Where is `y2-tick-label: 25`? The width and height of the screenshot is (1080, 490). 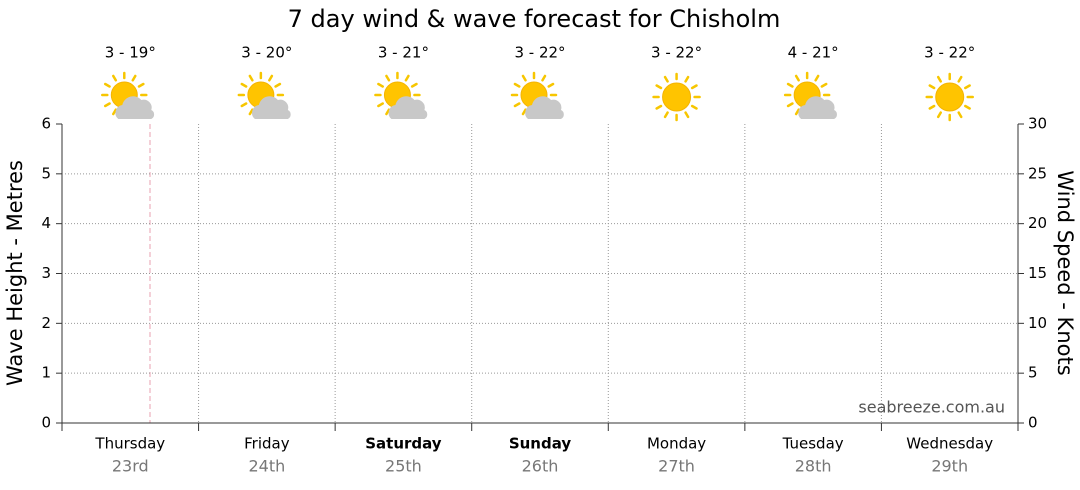
y2-tick-label: 25 is located at coordinates (1037, 173).